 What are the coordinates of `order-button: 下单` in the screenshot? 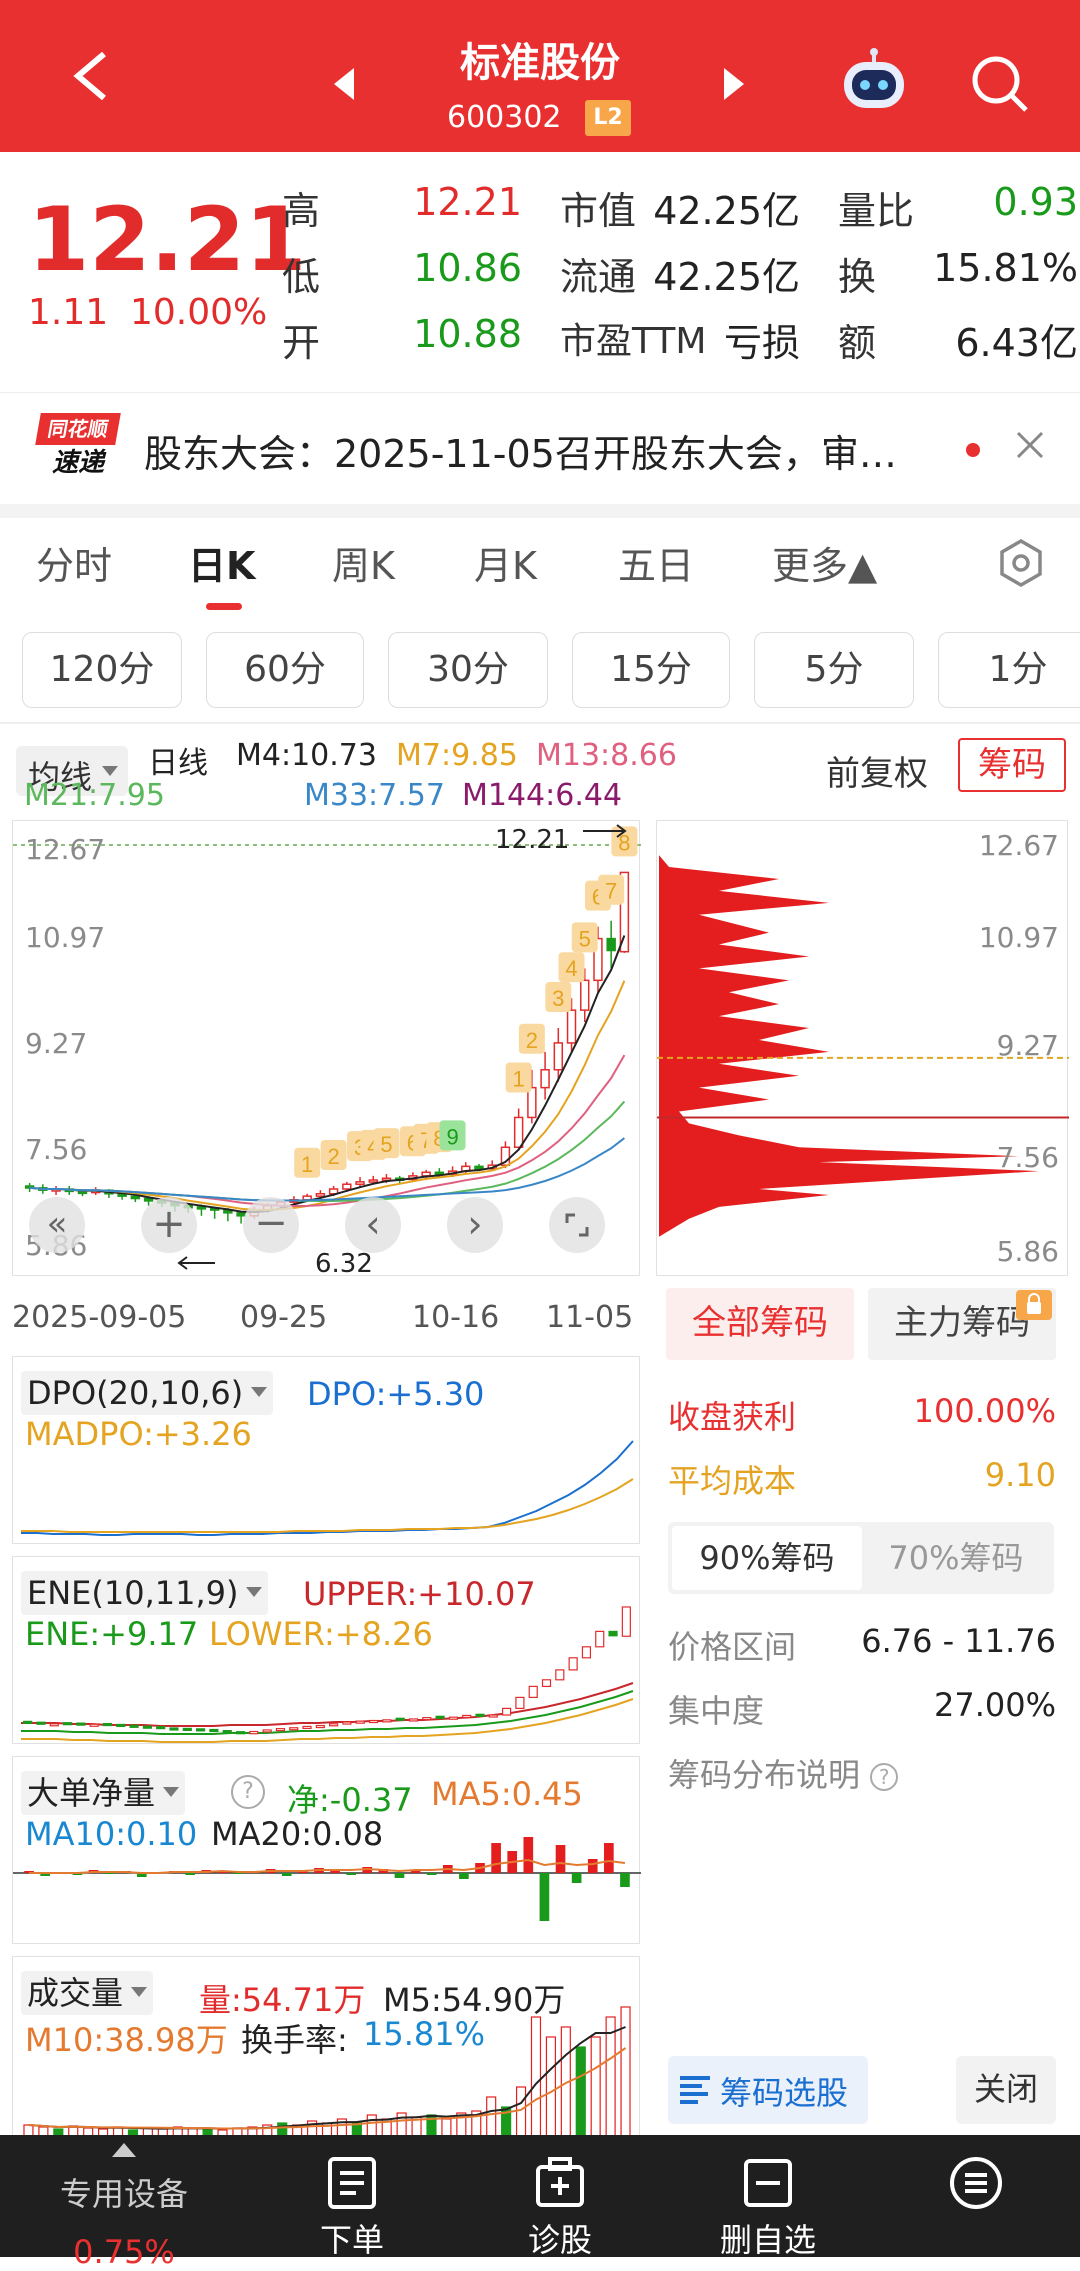 It's located at (352, 2197).